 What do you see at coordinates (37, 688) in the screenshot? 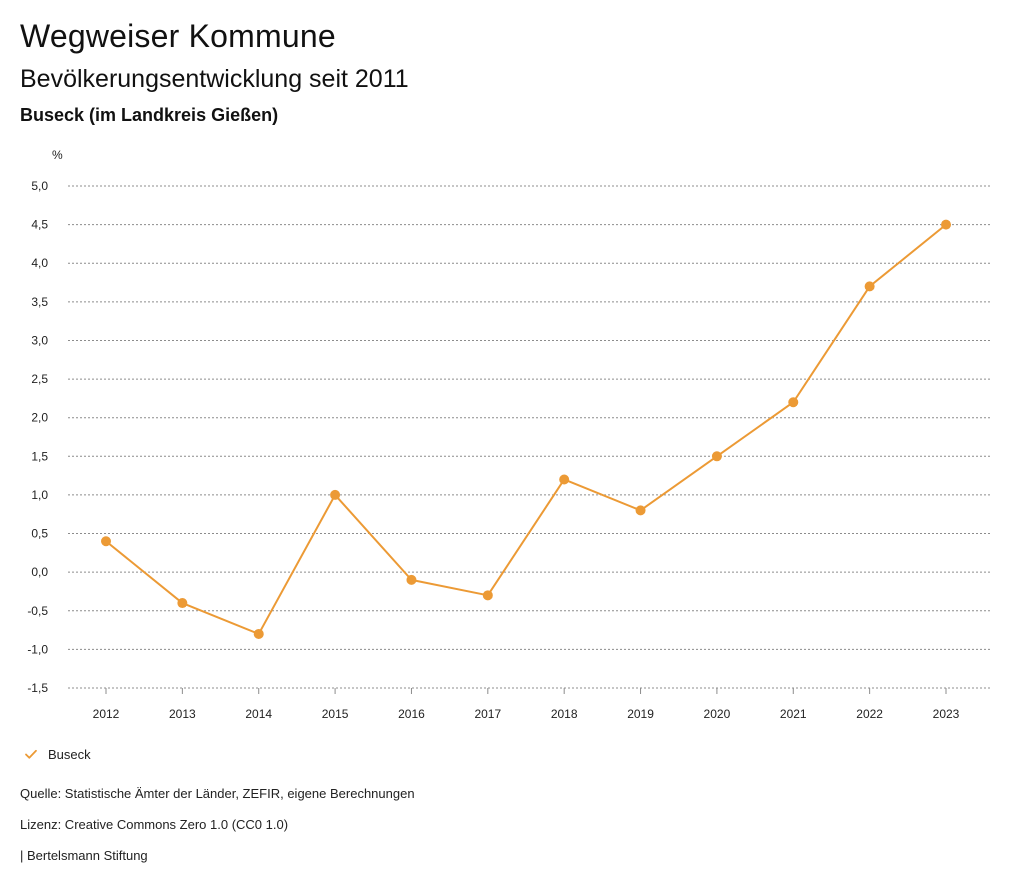
I see `y-tick-label: -1,5` at bounding box center [37, 688].